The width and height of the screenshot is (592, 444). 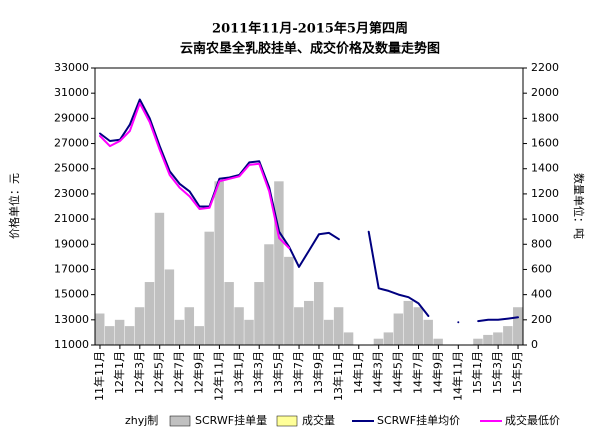 What do you see at coordinates (71, 294) in the screenshot?
I see `y-tick-label: 15000` at bounding box center [71, 294].